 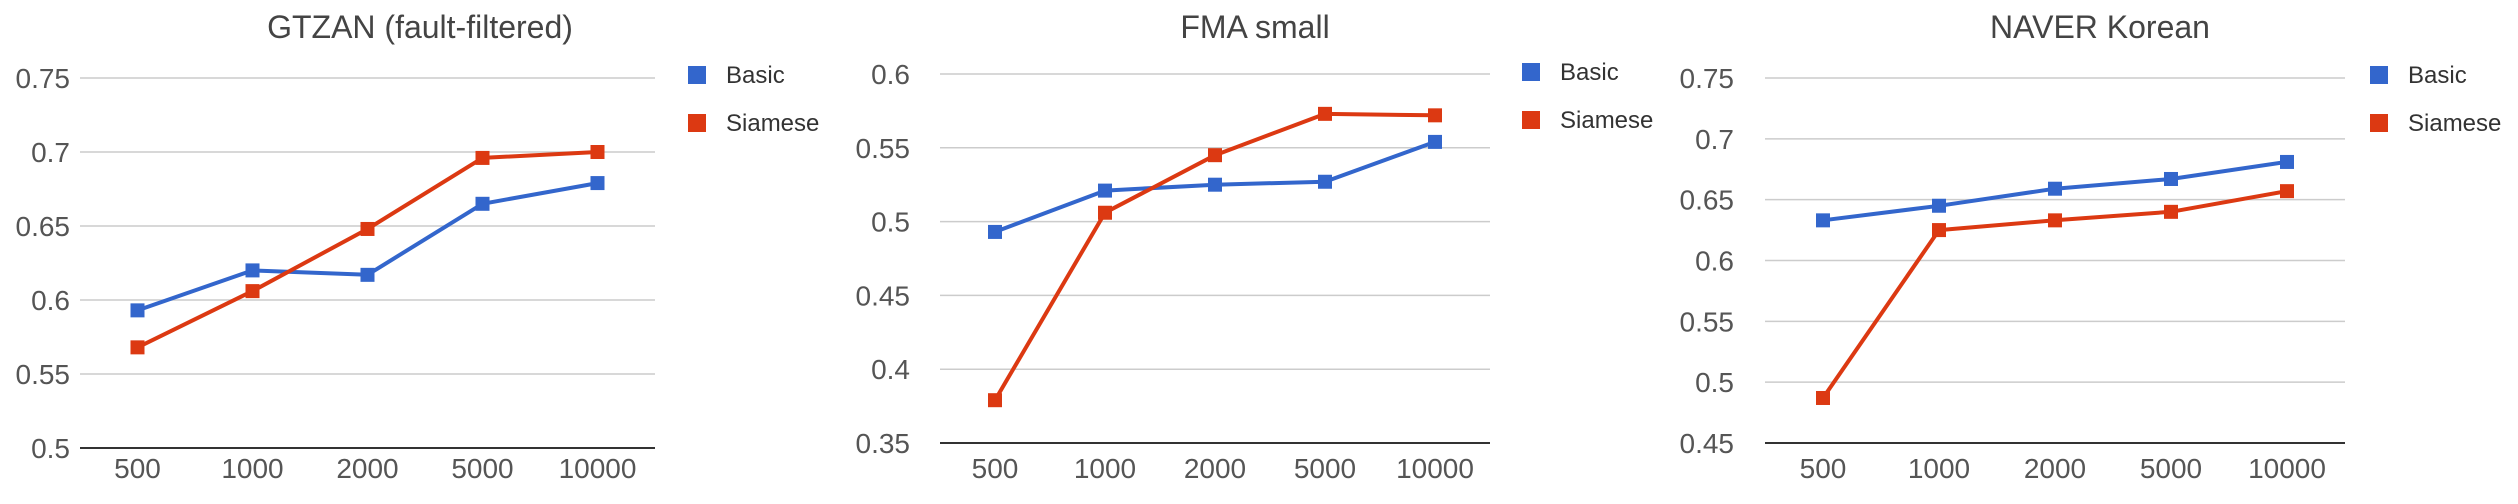 What do you see at coordinates (1254, 27) in the screenshot?
I see `chart-title: FMA small` at bounding box center [1254, 27].